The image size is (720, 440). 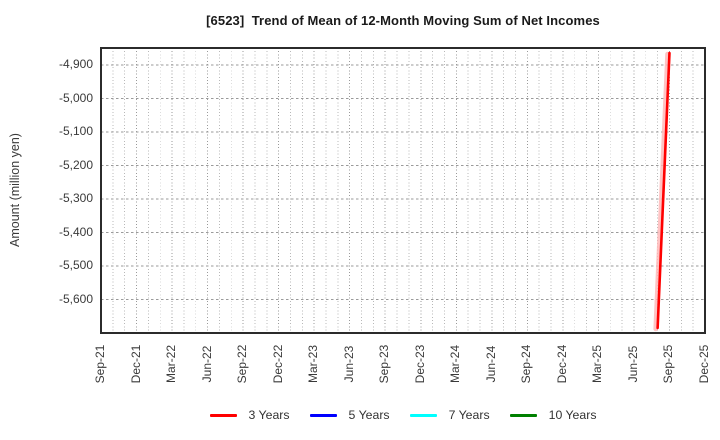 What do you see at coordinates (526, 364) in the screenshot?
I see `x-tick-label: Sep-24` at bounding box center [526, 364].